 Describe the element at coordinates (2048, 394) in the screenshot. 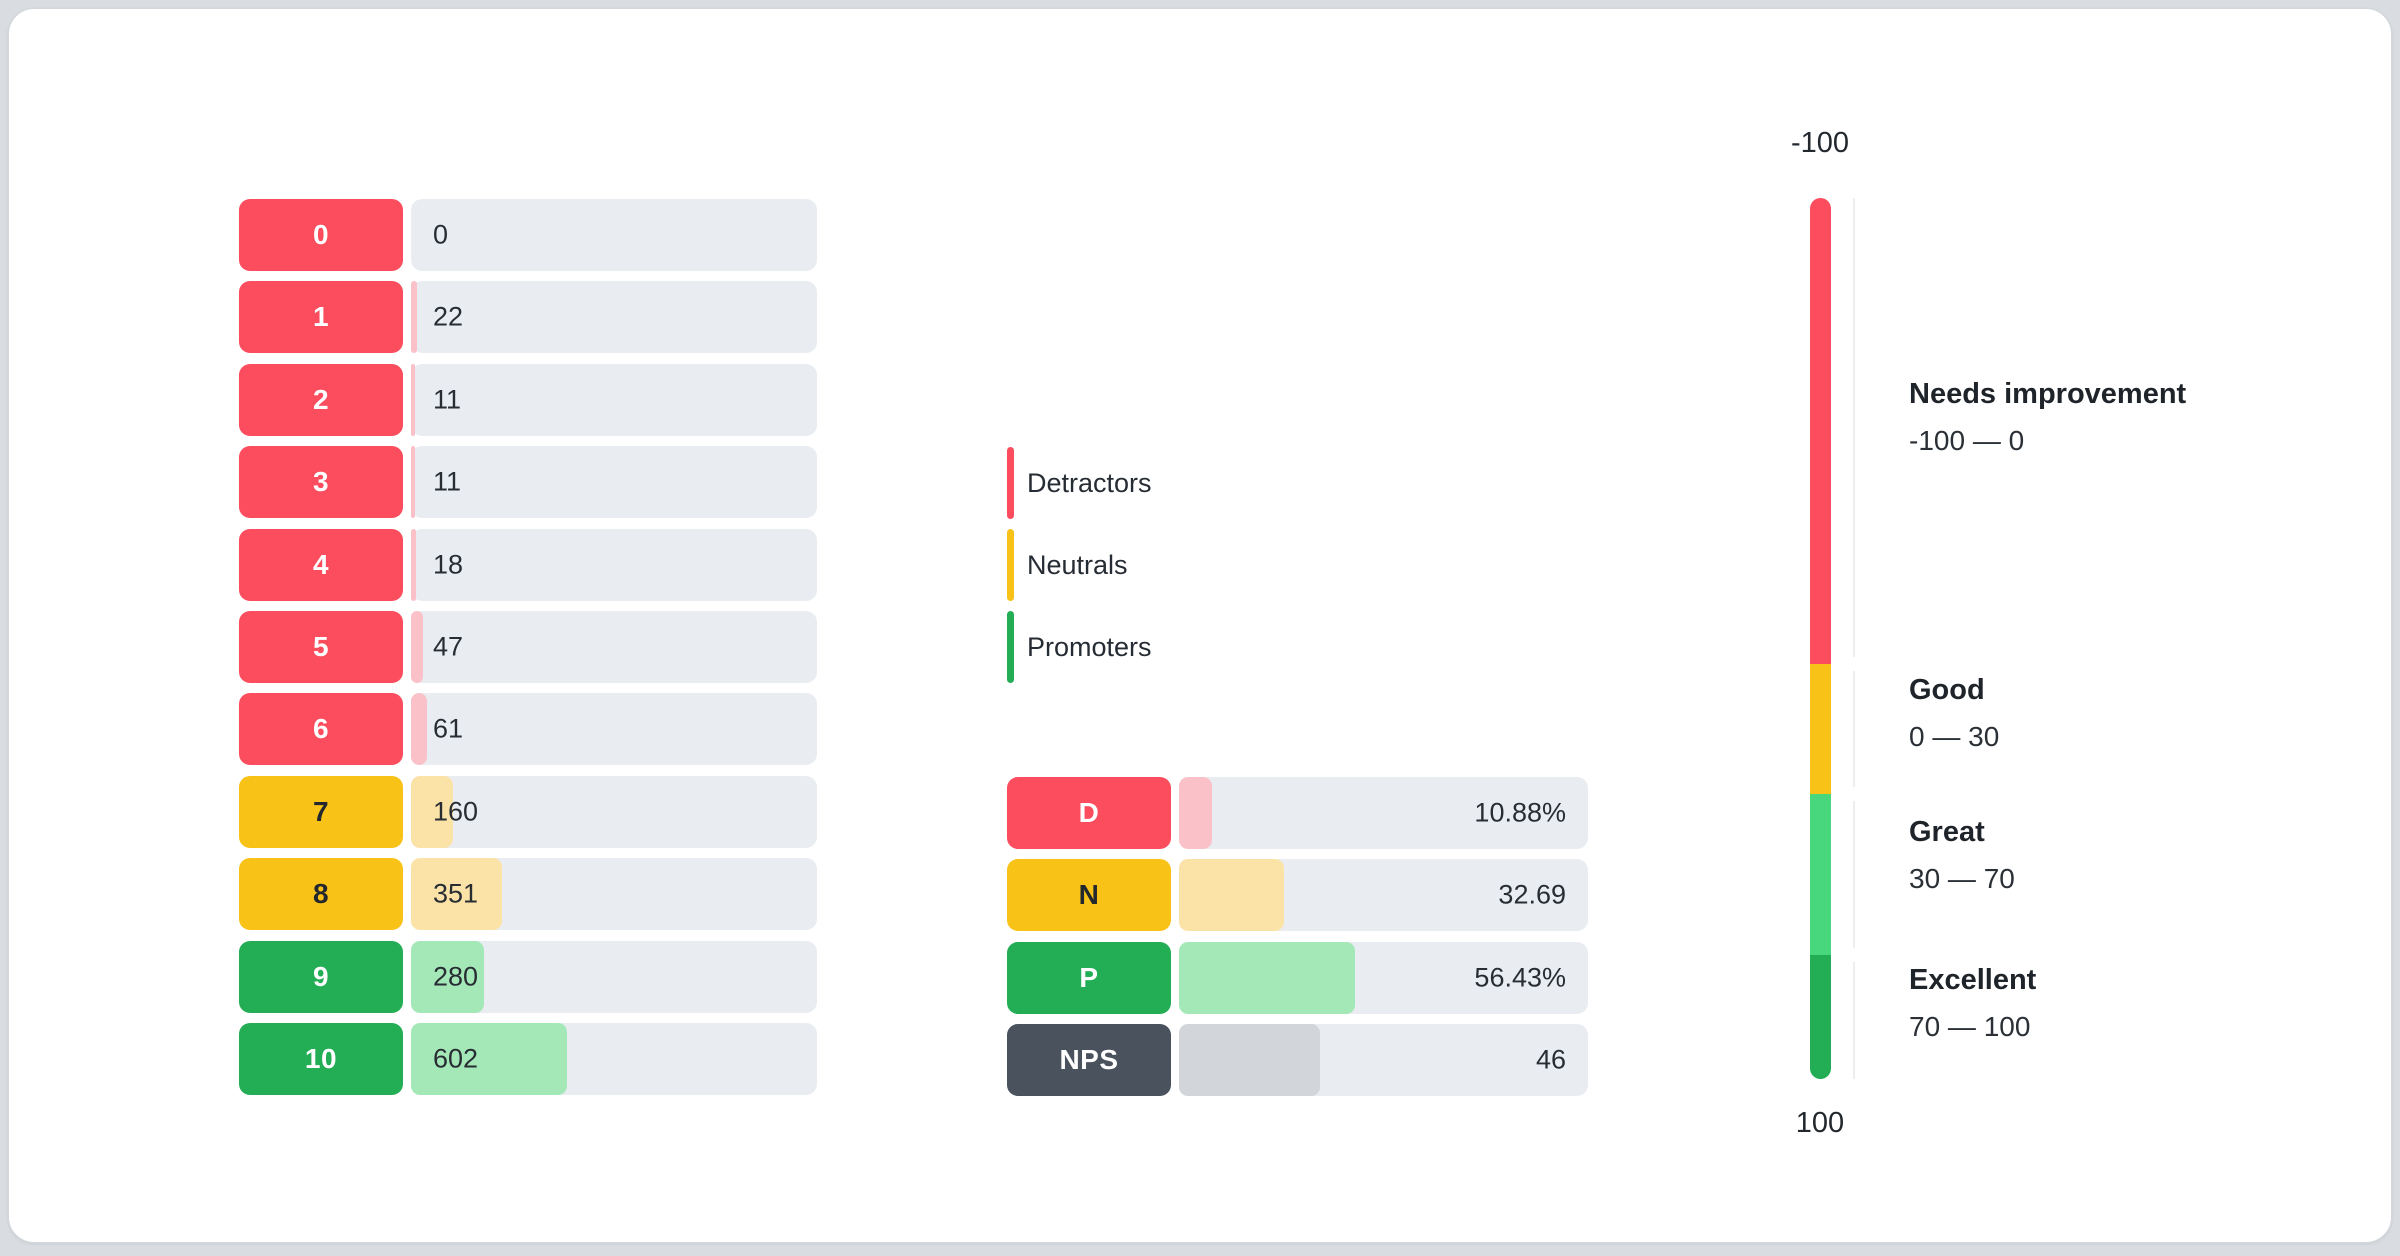

I see `gauge-zone-name: Needs improvement` at that location.